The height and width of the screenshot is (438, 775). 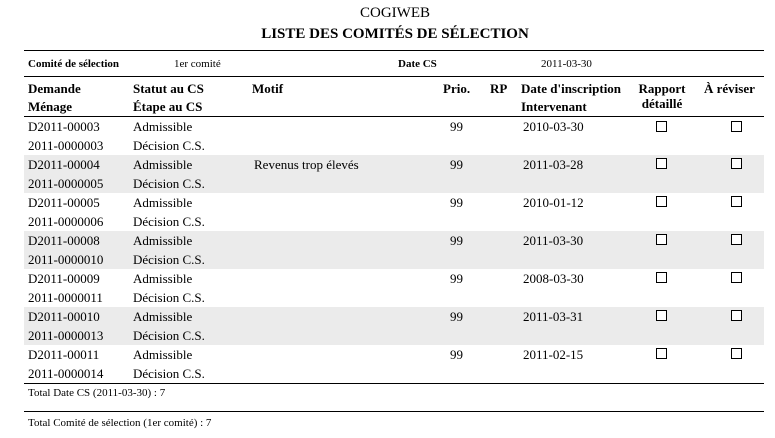 What do you see at coordinates (553, 164) in the screenshot?
I see `cell-date: 2011-03-28` at bounding box center [553, 164].